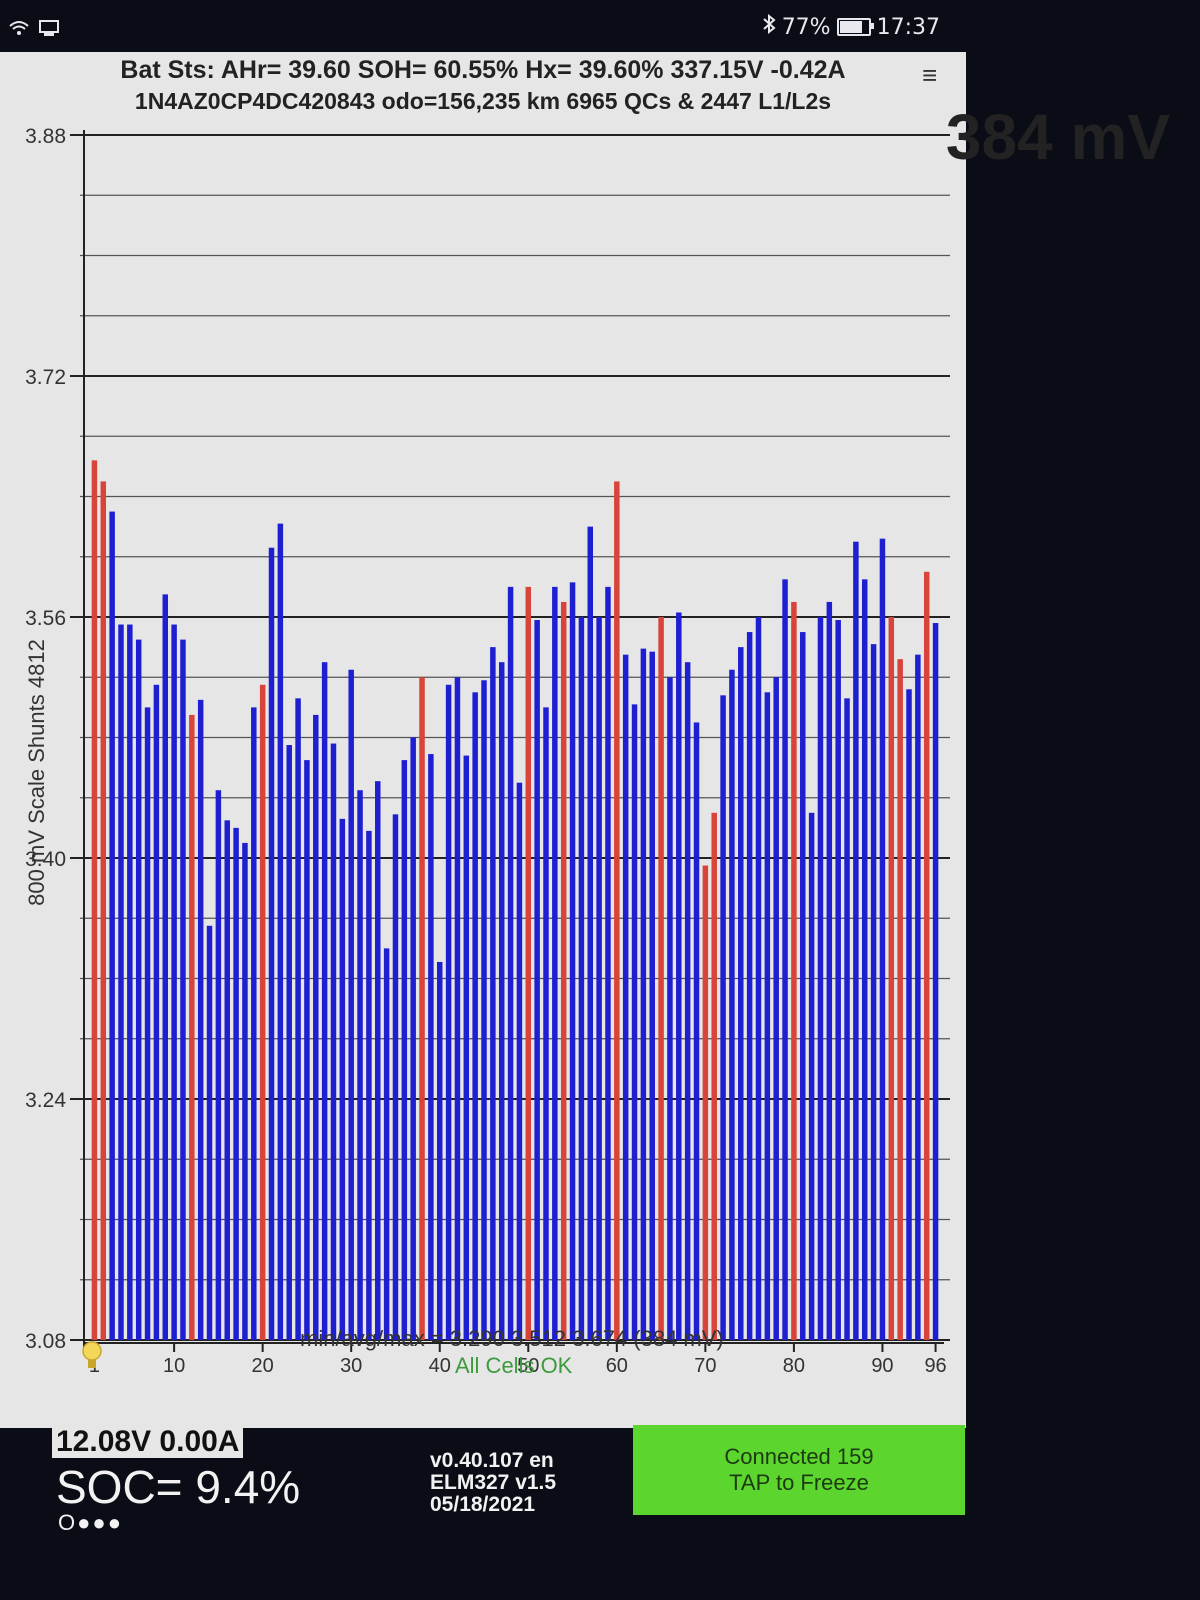  What do you see at coordinates (36, 772) in the screenshot?
I see `y-axis-label: 800 mV Scale Shunts 4812` at bounding box center [36, 772].